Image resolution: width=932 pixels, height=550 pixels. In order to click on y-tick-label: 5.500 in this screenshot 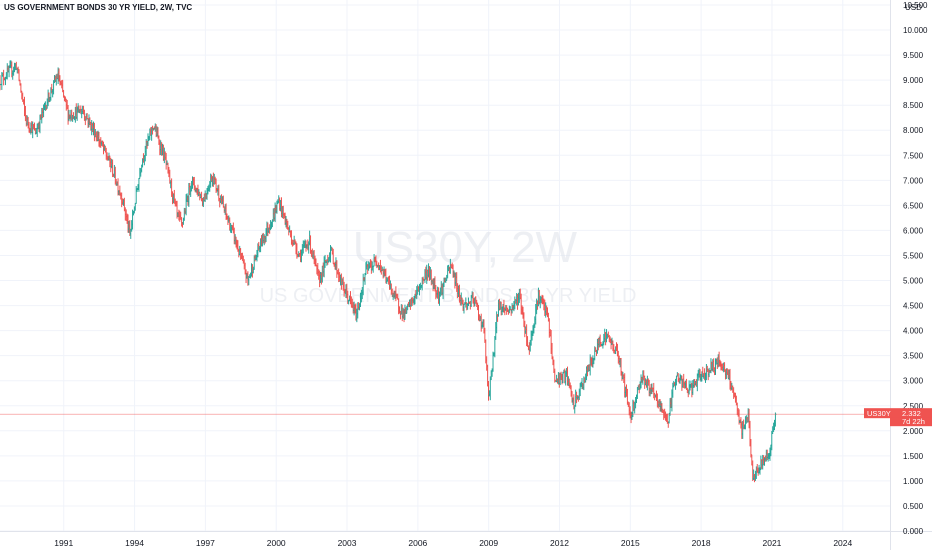, I will do `click(913, 255)`.